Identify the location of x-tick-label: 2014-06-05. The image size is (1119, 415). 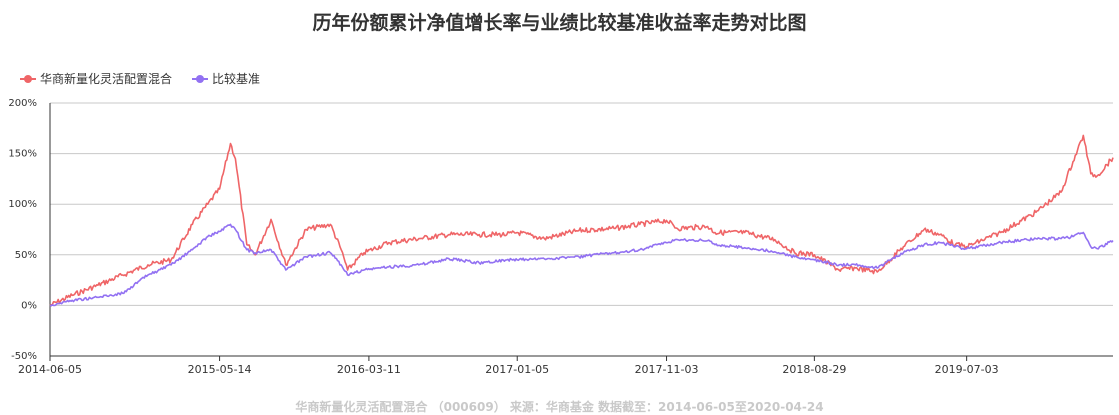
(50, 369).